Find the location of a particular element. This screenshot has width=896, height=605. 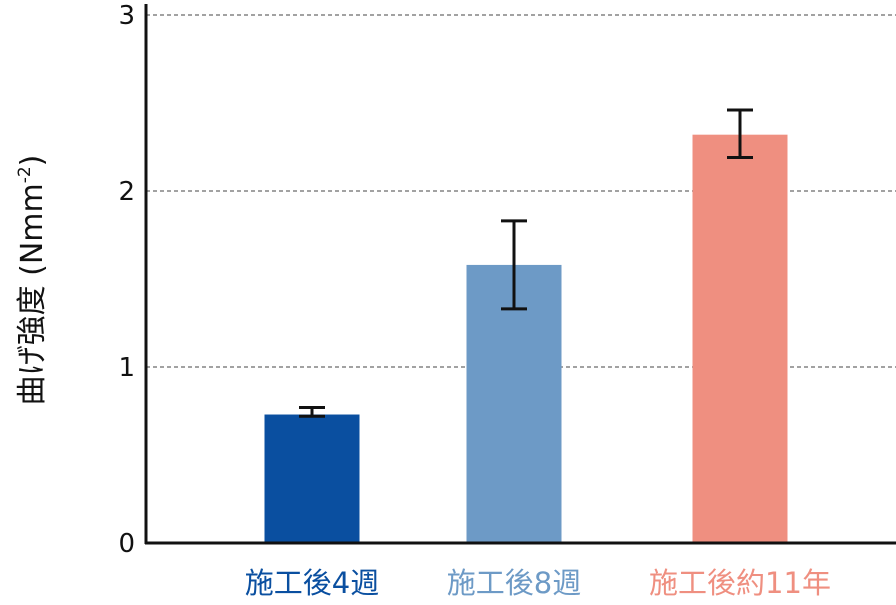

x-category-labels: 施工後4週 施工後8週 施工後約11年 is located at coordinates (538, 583).